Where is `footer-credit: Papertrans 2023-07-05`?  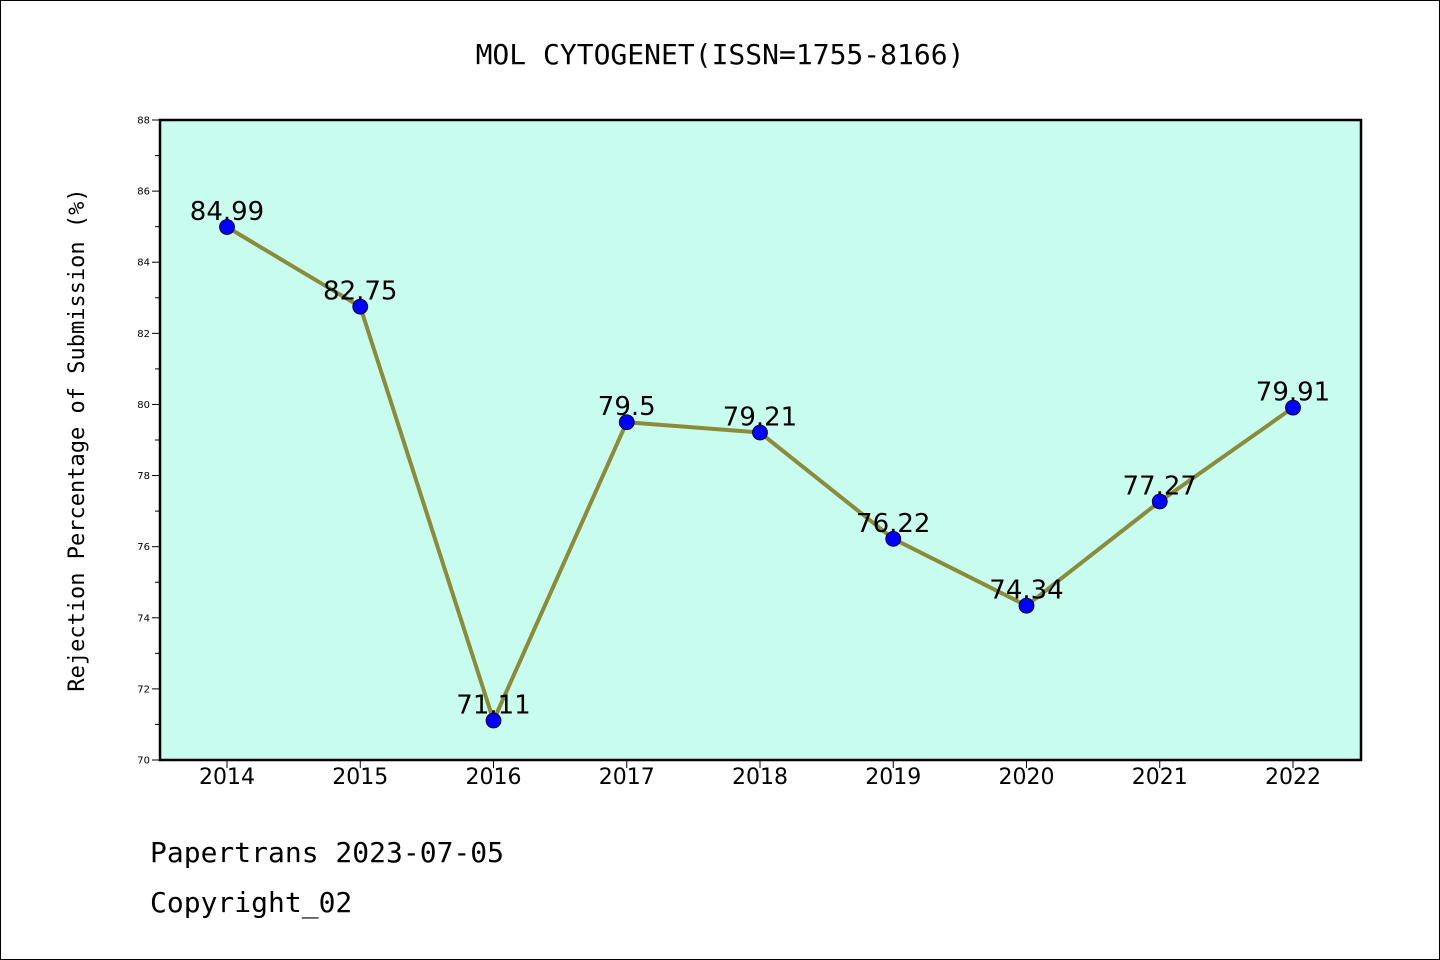
footer-credit: Papertrans 2023-07-05 is located at coordinates (327, 852).